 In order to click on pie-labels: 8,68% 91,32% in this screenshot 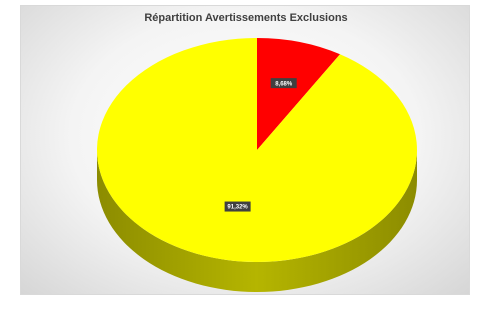, I will do `click(260, 145)`.